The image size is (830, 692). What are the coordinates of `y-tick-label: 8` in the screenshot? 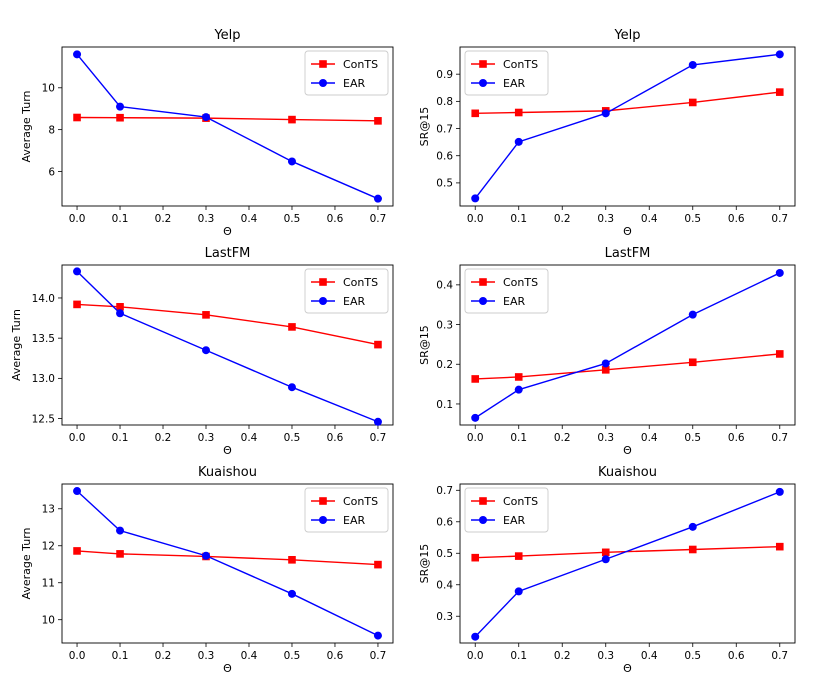 It's located at (51, 130).